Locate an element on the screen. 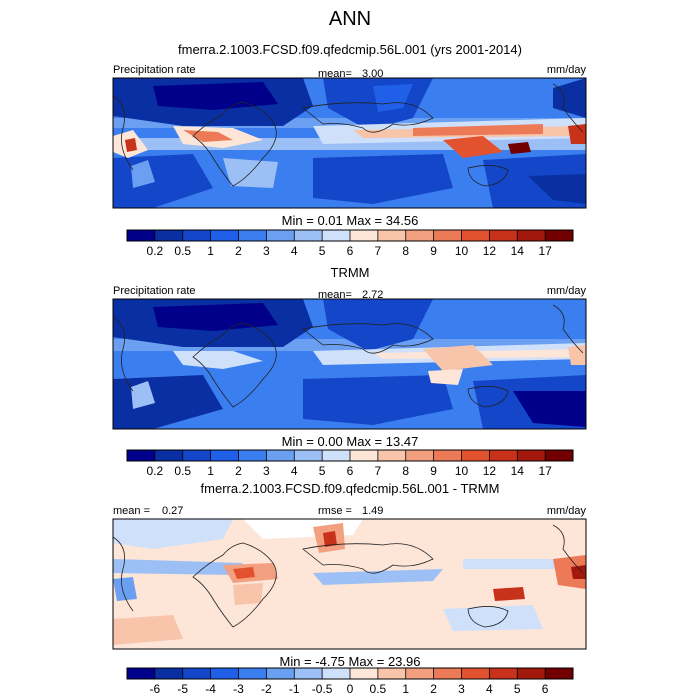 The height and width of the screenshot is (700, 700). colorbar-2-tick-label: 8 is located at coordinates (405, 471).